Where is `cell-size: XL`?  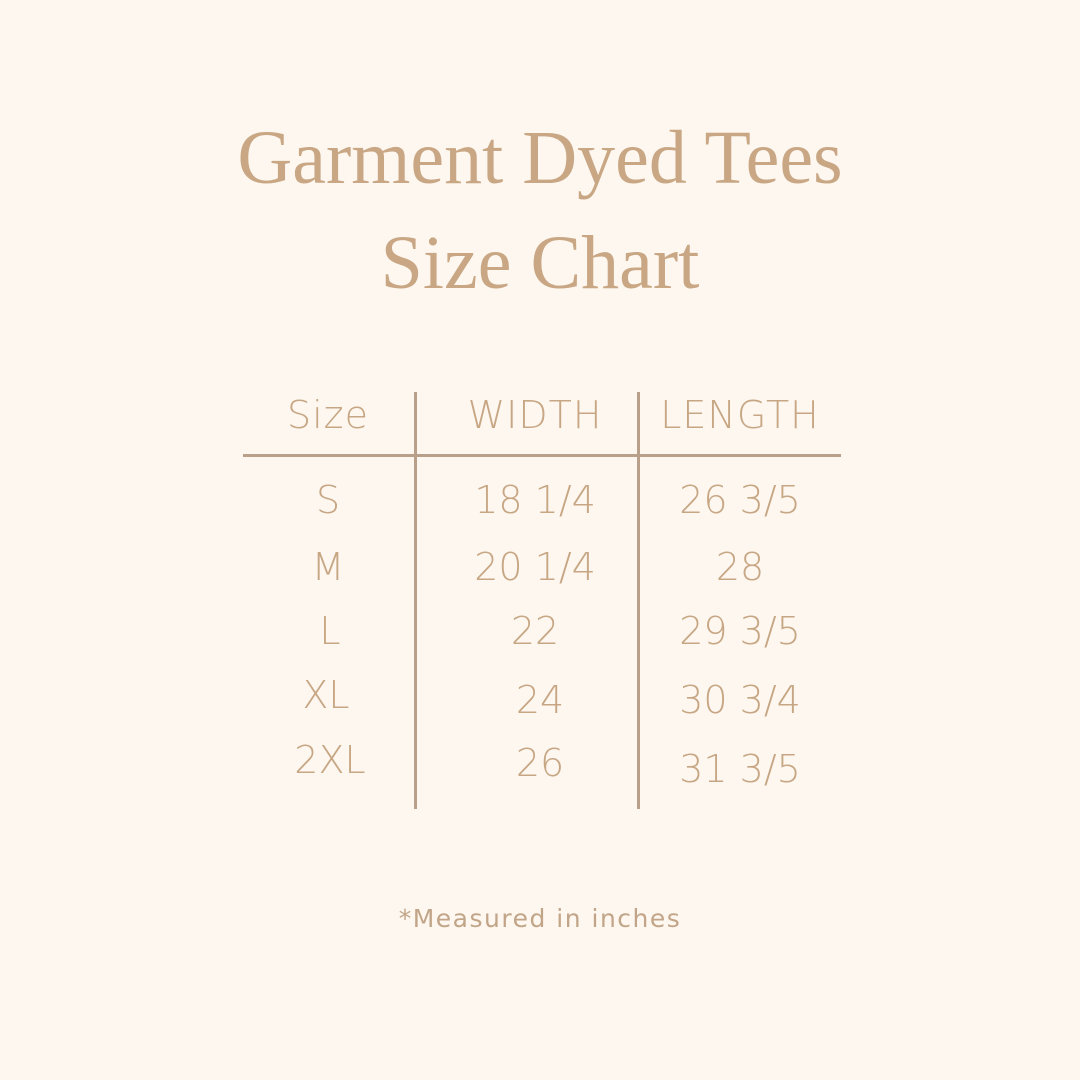
cell-size: XL is located at coordinates (326, 695).